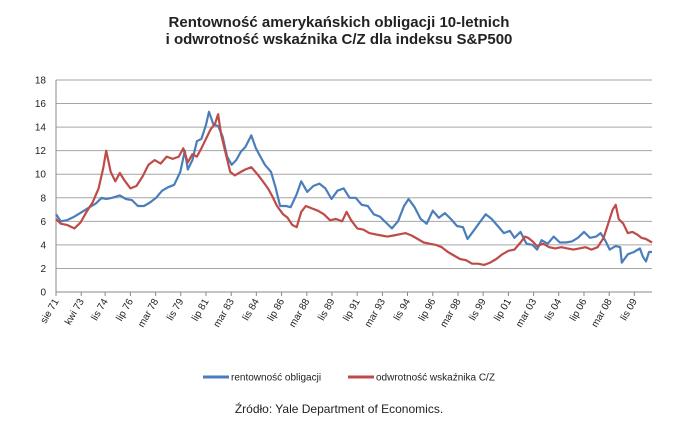 The height and width of the screenshot is (425, 678). Describe the element at coordinates (579, 310) in the screenshot. I see `x-tick-label: lip 06` at that location.